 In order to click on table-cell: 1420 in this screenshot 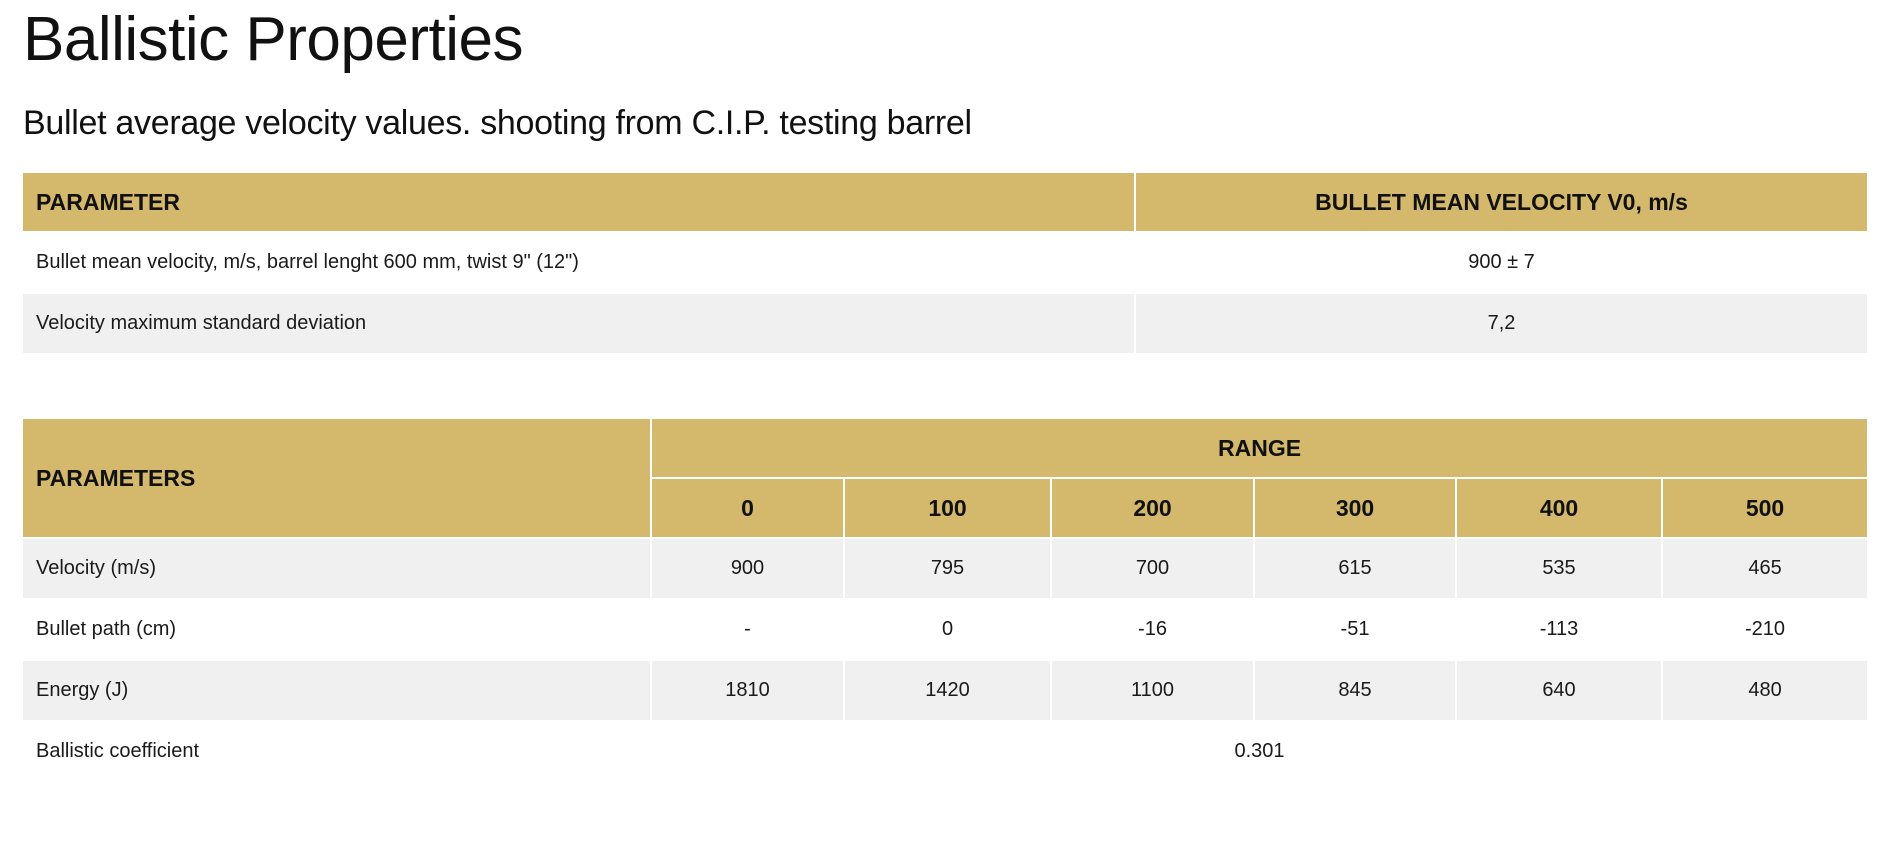, I will do `click(948, 691)`.